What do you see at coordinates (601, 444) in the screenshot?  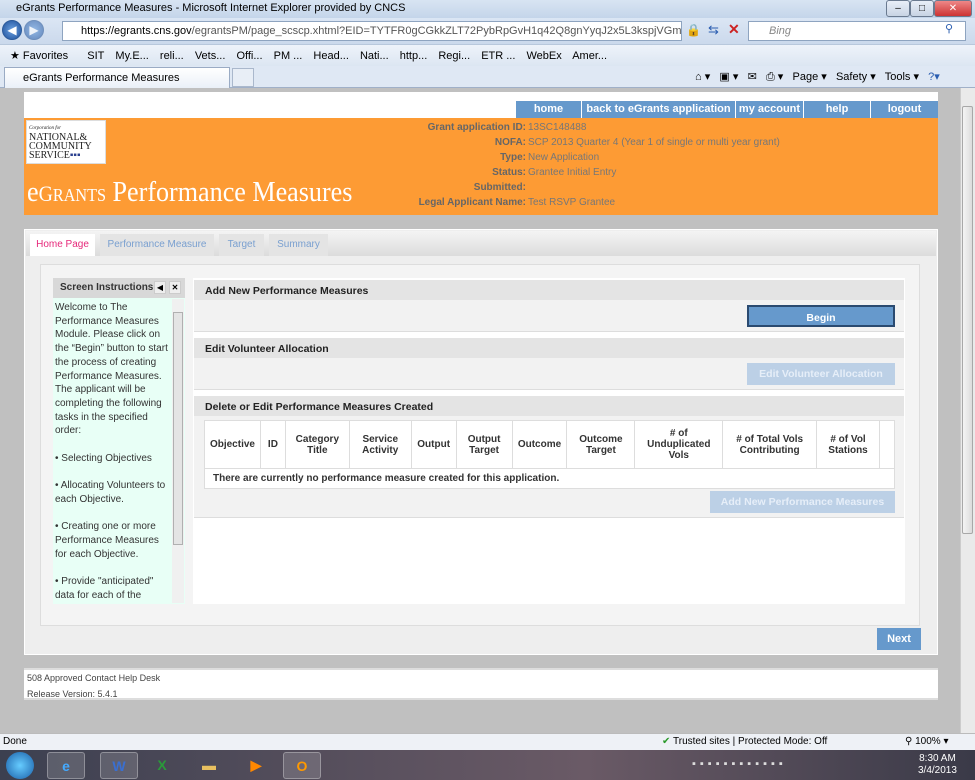 I see `col-outcome-target: Outcome Target` at bounding box center [601, 444].